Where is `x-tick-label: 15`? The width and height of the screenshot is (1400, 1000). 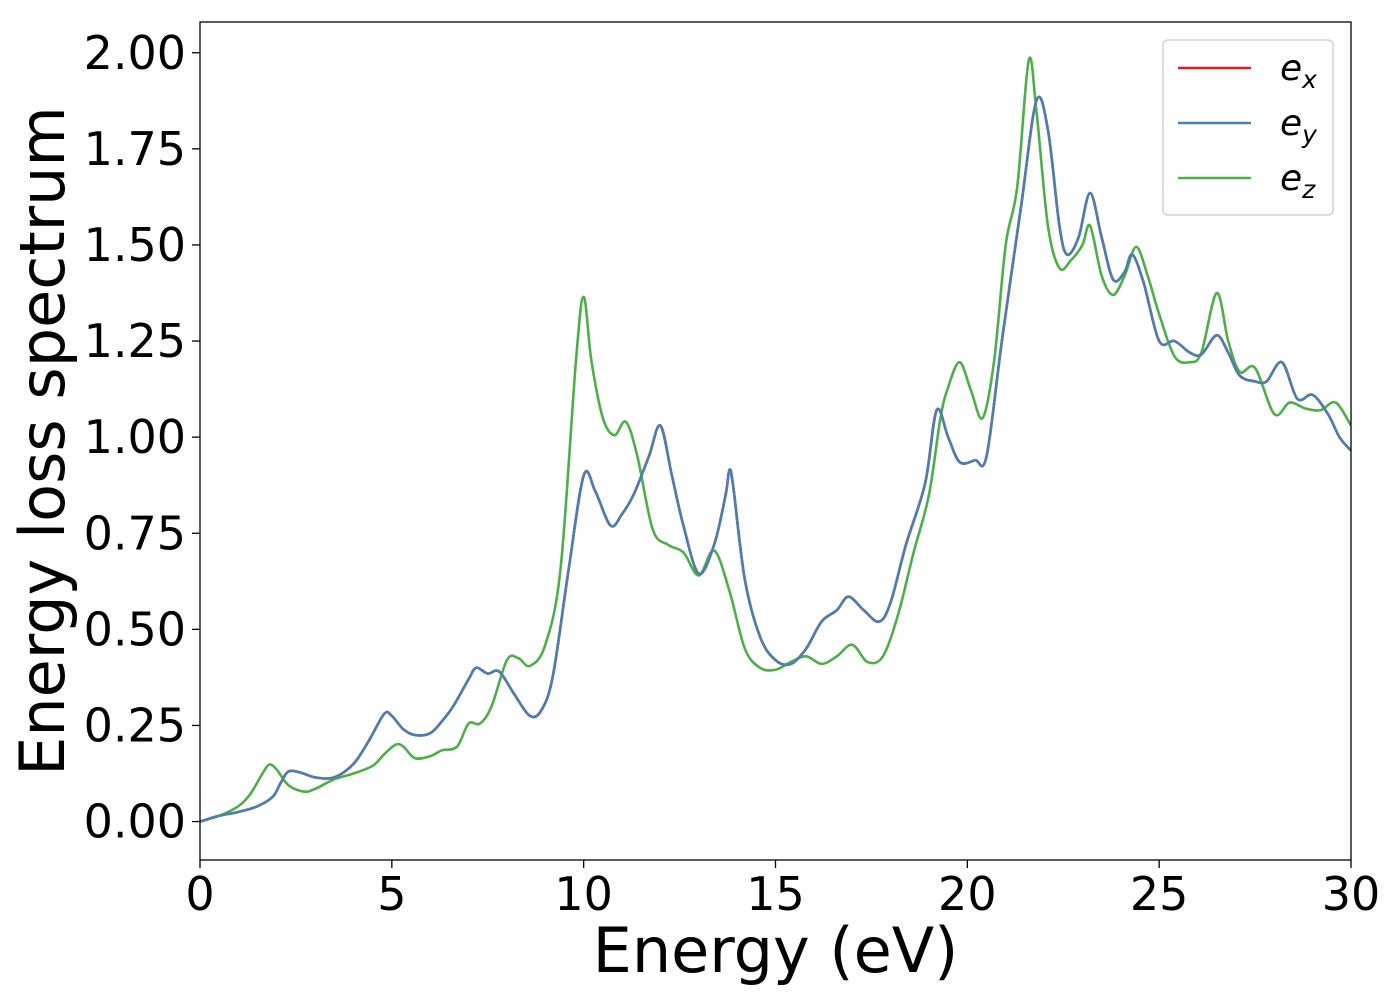
x-tick-label: 15 is located at coordinates (775, 894).